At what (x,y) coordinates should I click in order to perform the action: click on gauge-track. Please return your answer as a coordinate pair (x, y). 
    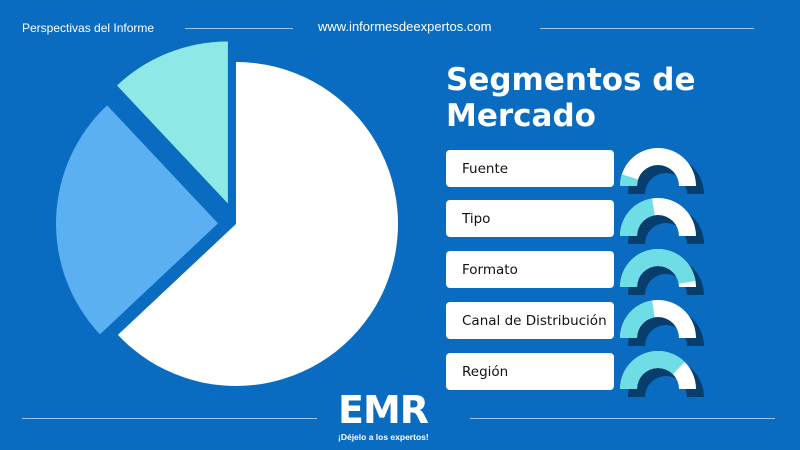
    Looking at the image, I should click on (658, 167).